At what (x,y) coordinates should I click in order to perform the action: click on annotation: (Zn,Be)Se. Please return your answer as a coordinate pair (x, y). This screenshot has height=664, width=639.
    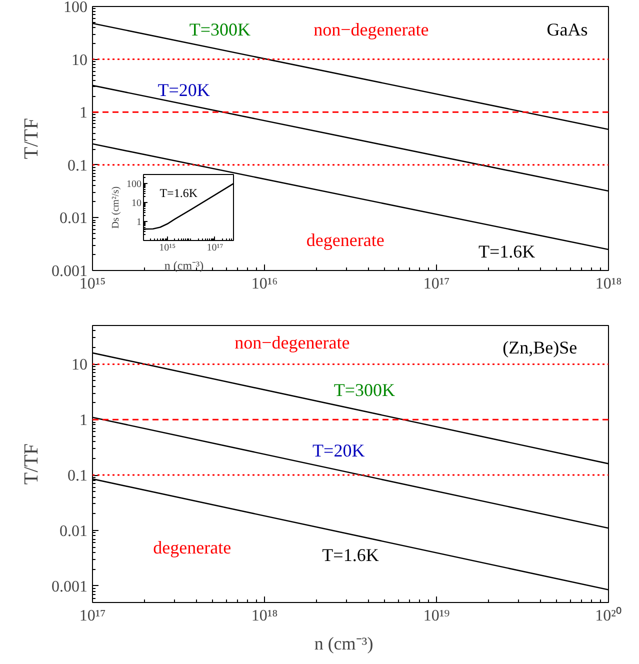
    Looking at the image, I should click on (540, 348).